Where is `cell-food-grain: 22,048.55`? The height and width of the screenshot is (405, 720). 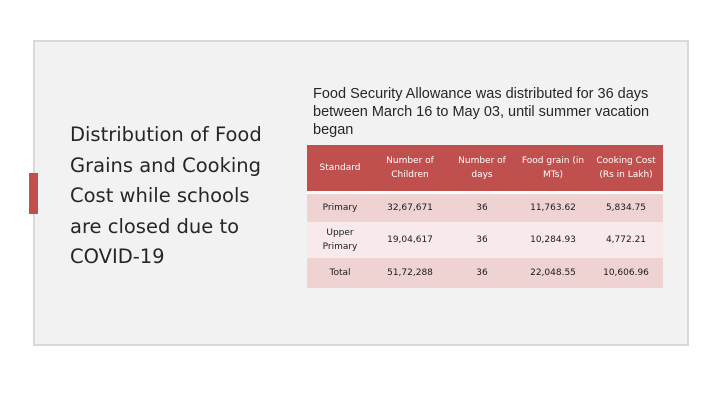
cell-food-grain: 22,048.55 is located at coordinates (553, 273).